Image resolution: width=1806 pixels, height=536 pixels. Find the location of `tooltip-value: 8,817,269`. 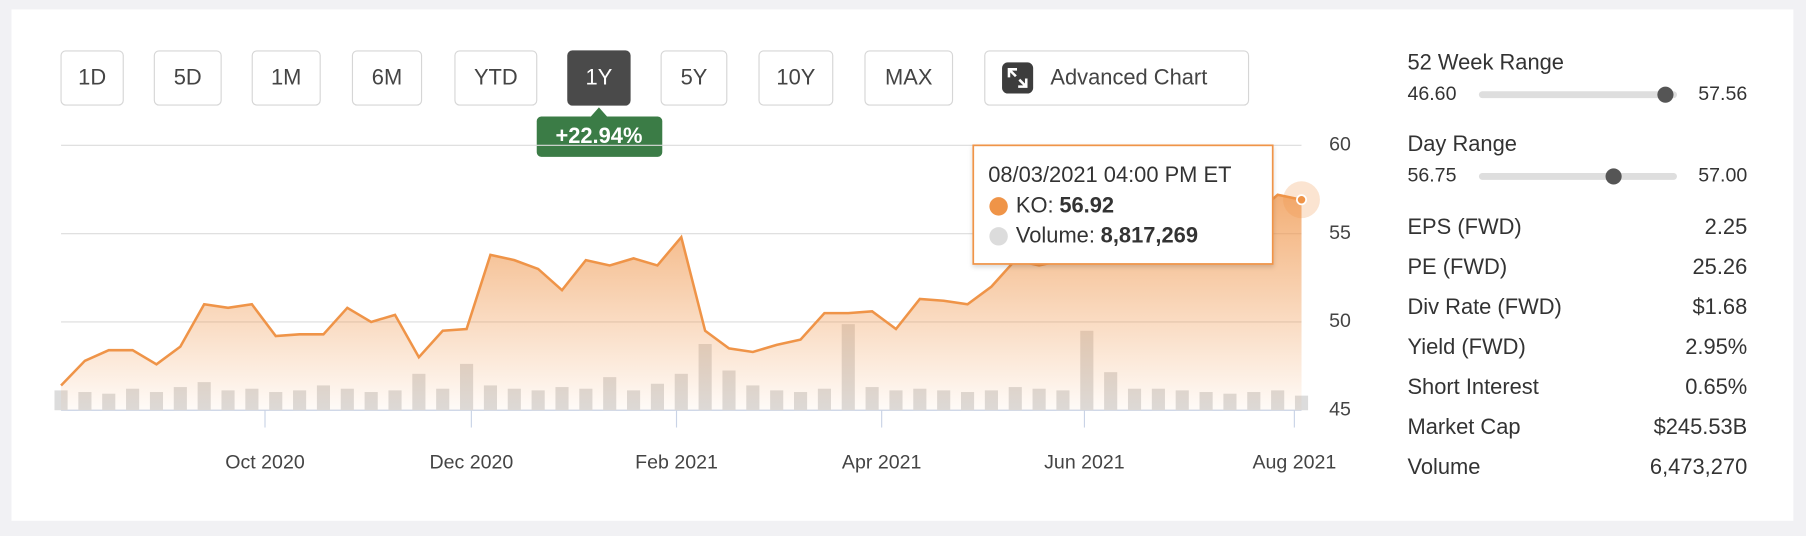

tooltip-value: 8,817,269 is located at coordinates (1149, 234).